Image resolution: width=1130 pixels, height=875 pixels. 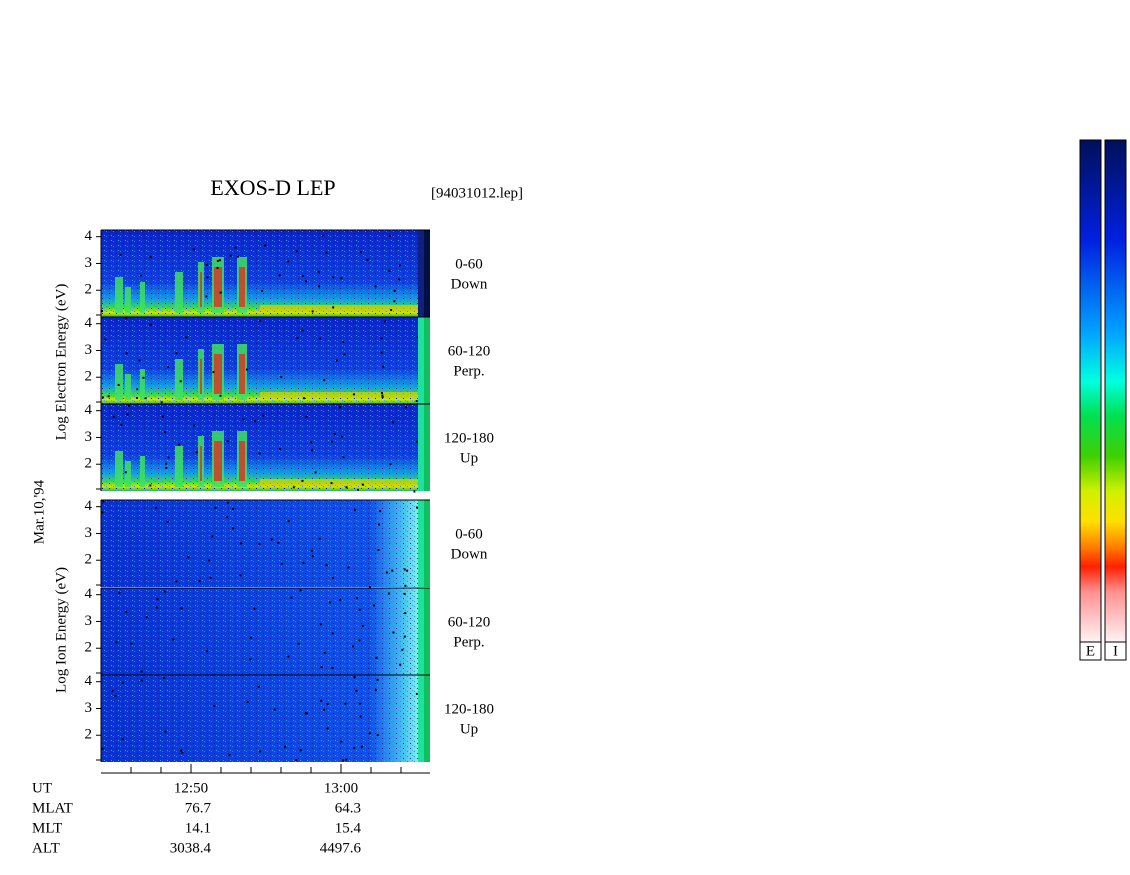 What do you see at coordinates (218, 374) in the screenshot?
I see `burst-core` at bounding box center [218, 374].